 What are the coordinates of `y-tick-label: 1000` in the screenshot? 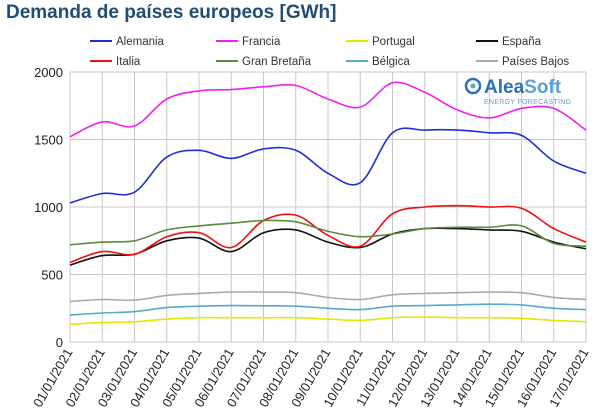 It's located at (48, 207).